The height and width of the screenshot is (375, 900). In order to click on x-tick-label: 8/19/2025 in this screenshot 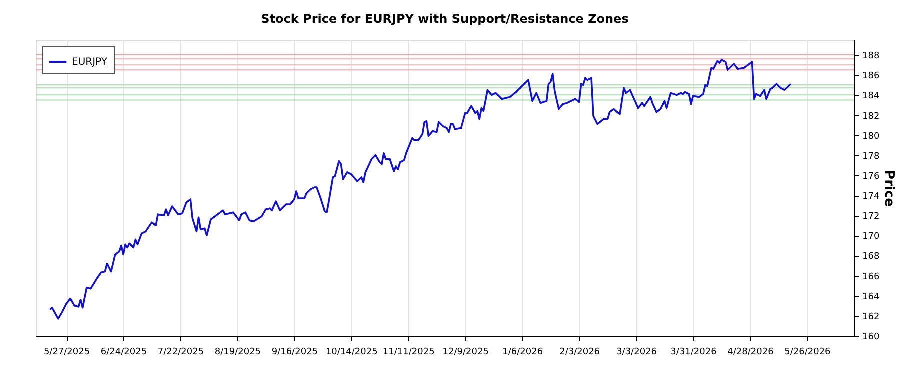, I will do `click(238, 353)`.